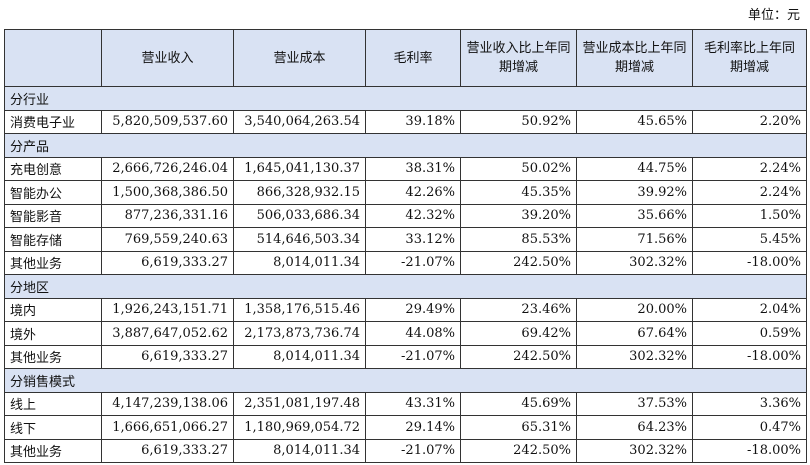 The width and height of the screenshot is (810, 465). Describe the element at coordinates (518, 168) in the screenshot. I see `value-cell: 50.02%` at that location.